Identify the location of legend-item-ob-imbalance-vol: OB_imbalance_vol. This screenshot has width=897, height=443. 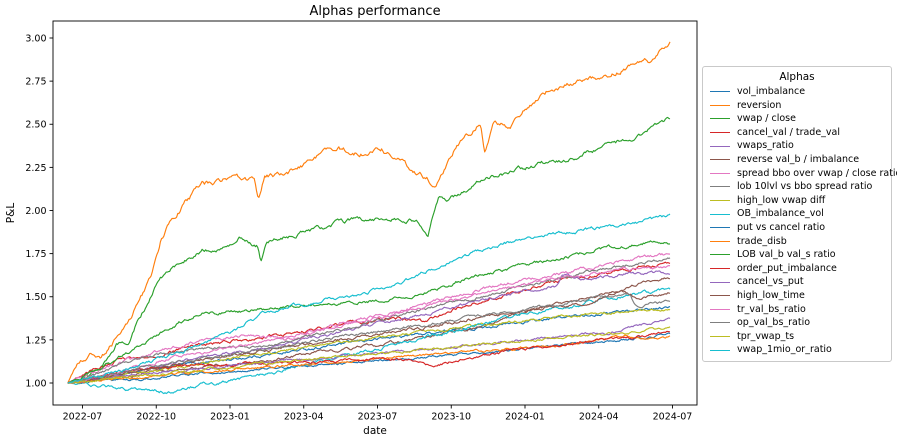
(797, 214).